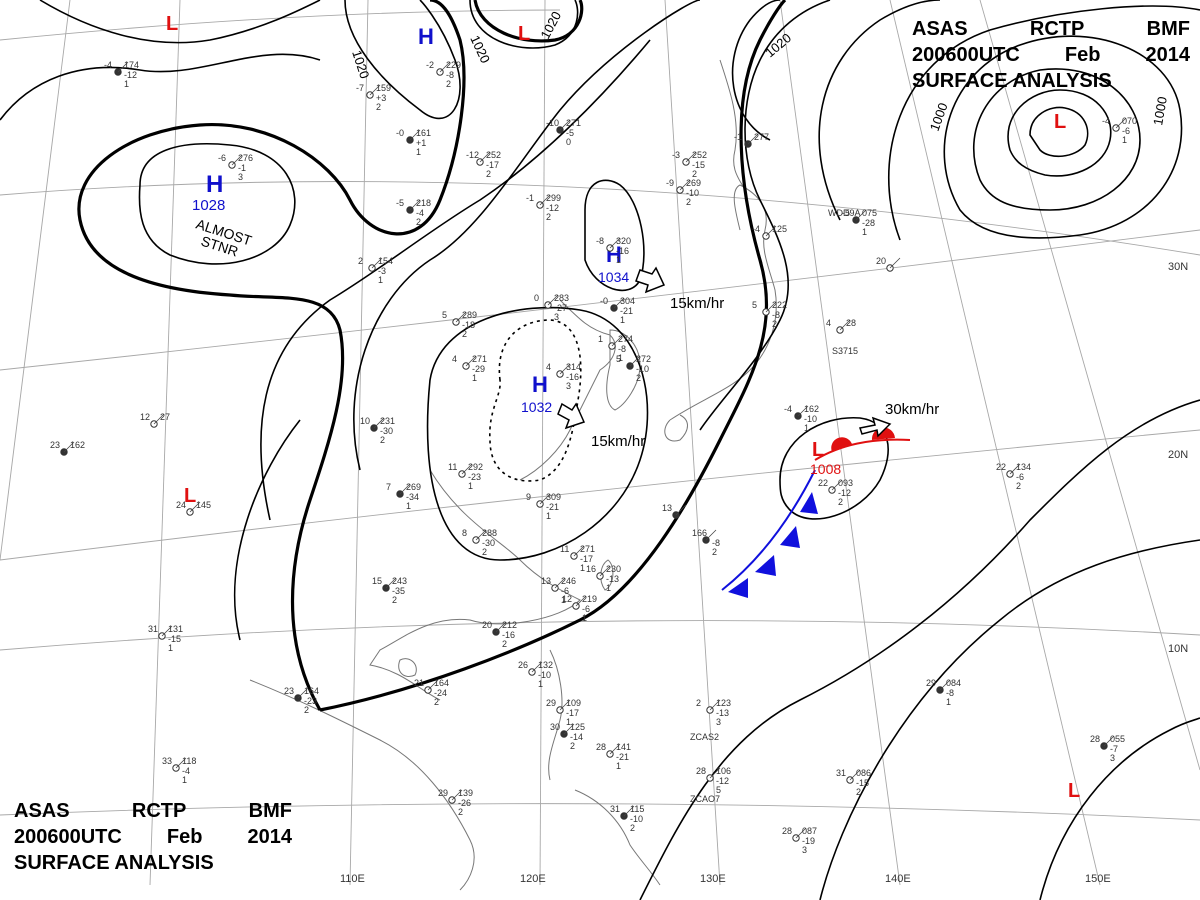 This screenshot has width=1200, height=900. I want to click on station-pressure: 230, so click(613, 569).